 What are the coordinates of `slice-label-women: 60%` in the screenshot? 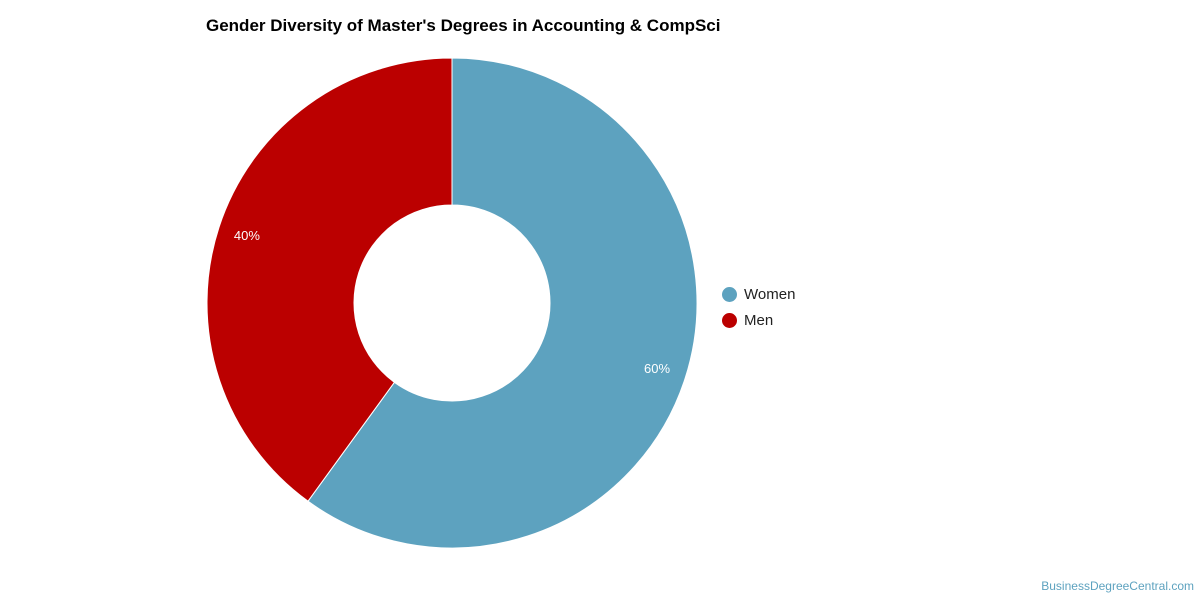 It's located at (657, 368).